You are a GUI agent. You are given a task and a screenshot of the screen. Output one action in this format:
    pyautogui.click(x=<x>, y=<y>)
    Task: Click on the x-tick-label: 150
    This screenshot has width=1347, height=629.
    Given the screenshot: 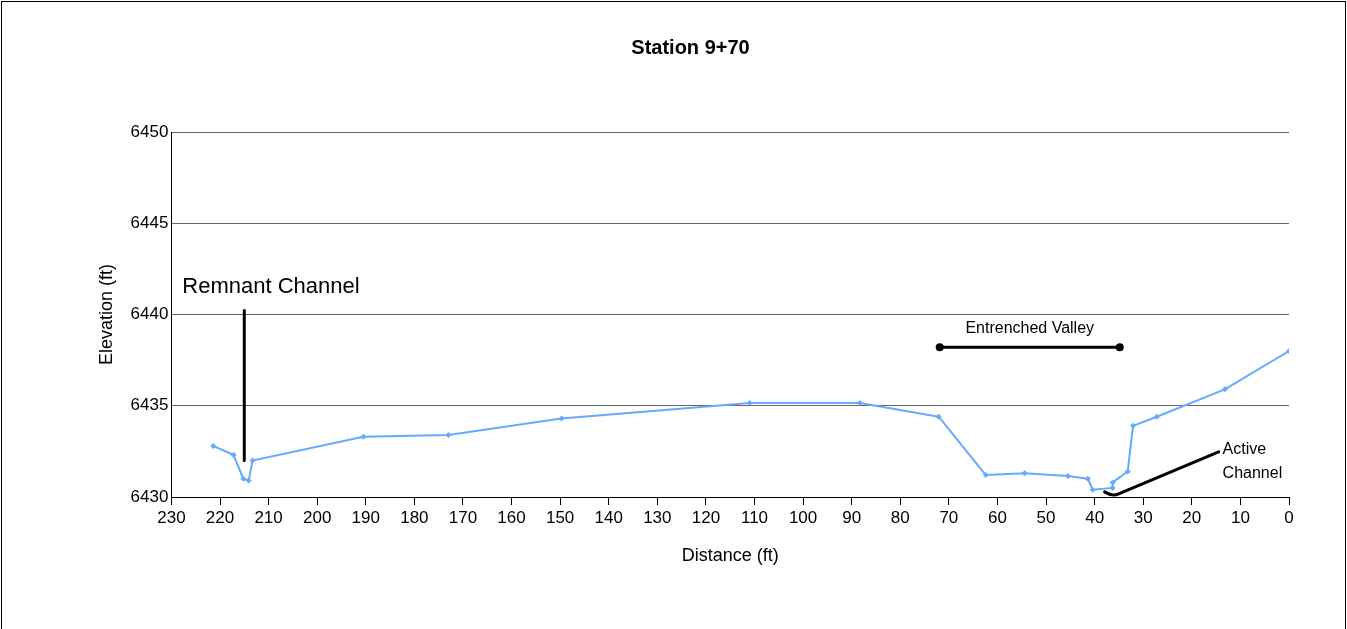 What is the action you would take?
    pyautogui.click(x=560, y=517)
    